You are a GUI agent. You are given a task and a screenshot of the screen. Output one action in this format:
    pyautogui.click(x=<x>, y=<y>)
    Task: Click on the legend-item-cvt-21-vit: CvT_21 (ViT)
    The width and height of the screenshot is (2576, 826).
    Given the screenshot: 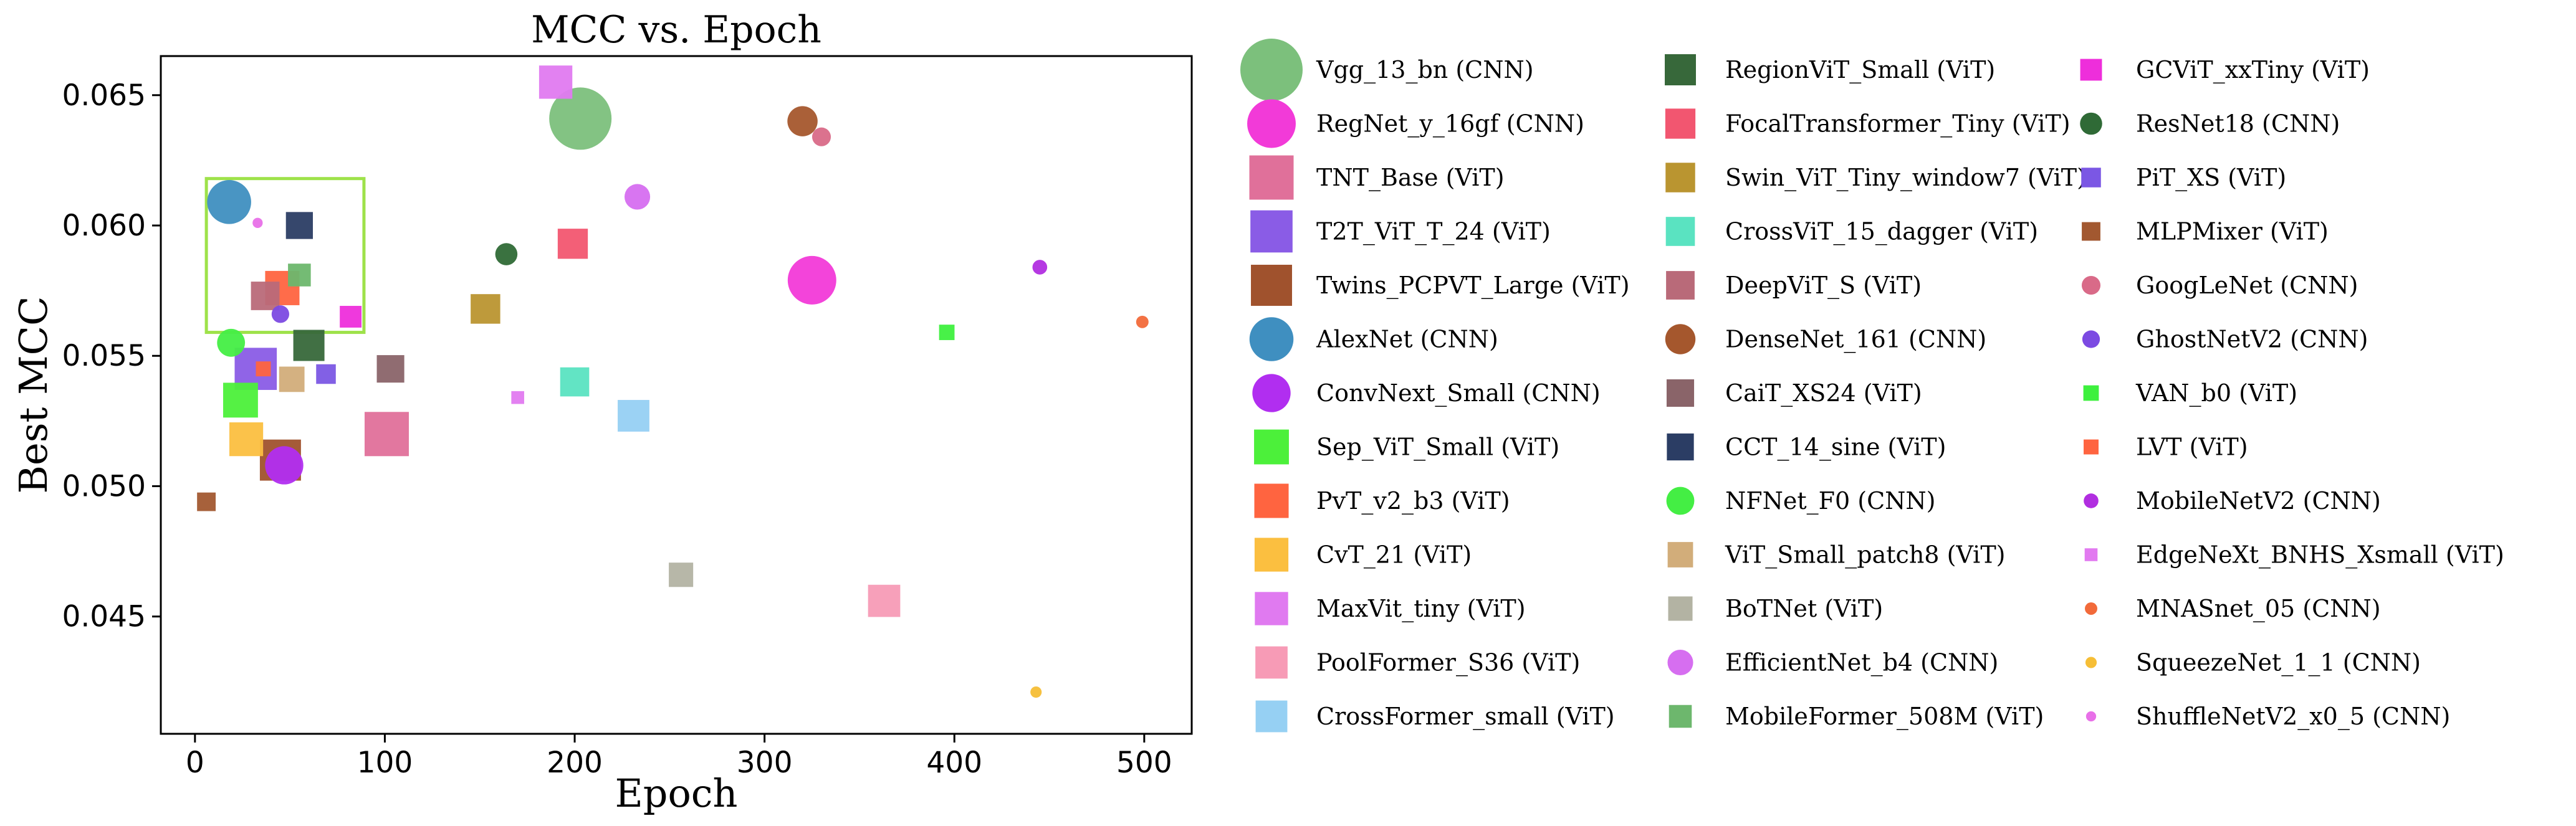 What is the action you would take?
    pyautogui.click(x=1363, y=555)
    